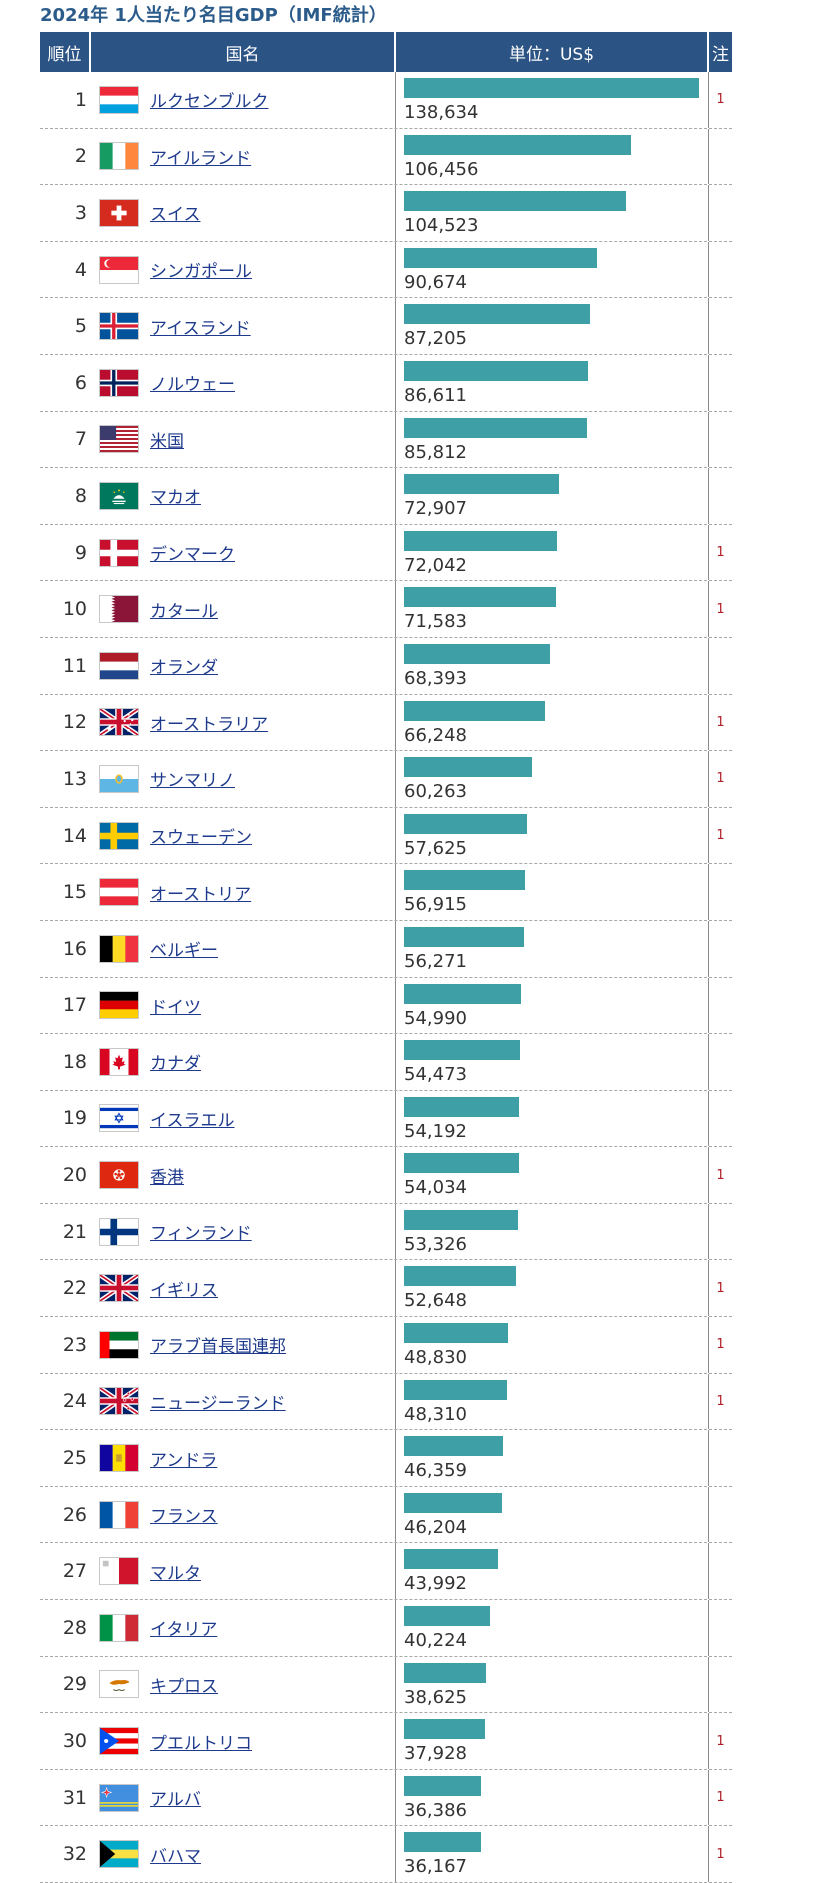 The width and height of the screenshot is (838, 1883). Describe the element at coordinates (209, 102) in the screenshot. I see `country-link: ルクセンブルク` at that location.